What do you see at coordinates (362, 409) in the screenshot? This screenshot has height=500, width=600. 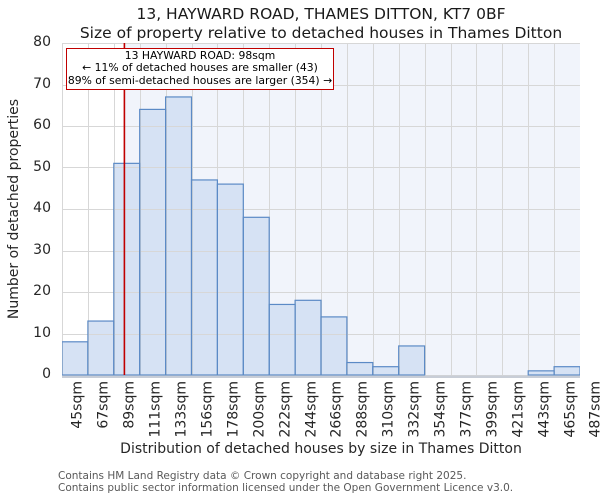 I see `x-tick-label: 288sqm` at bounding box center [362, 409].